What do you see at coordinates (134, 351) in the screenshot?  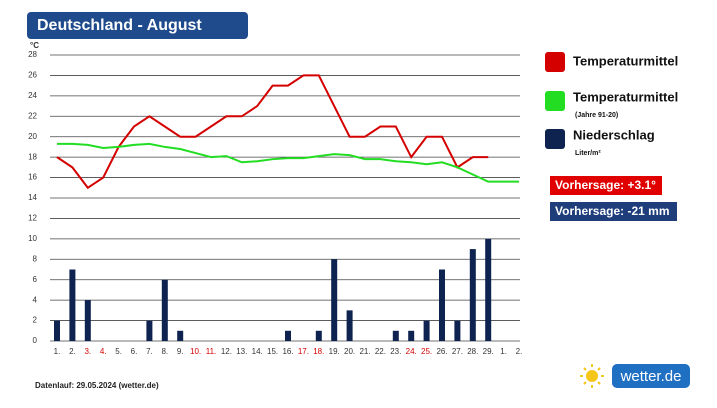 I see `x-tick-label: 6.` at bounding box center [134, 351].